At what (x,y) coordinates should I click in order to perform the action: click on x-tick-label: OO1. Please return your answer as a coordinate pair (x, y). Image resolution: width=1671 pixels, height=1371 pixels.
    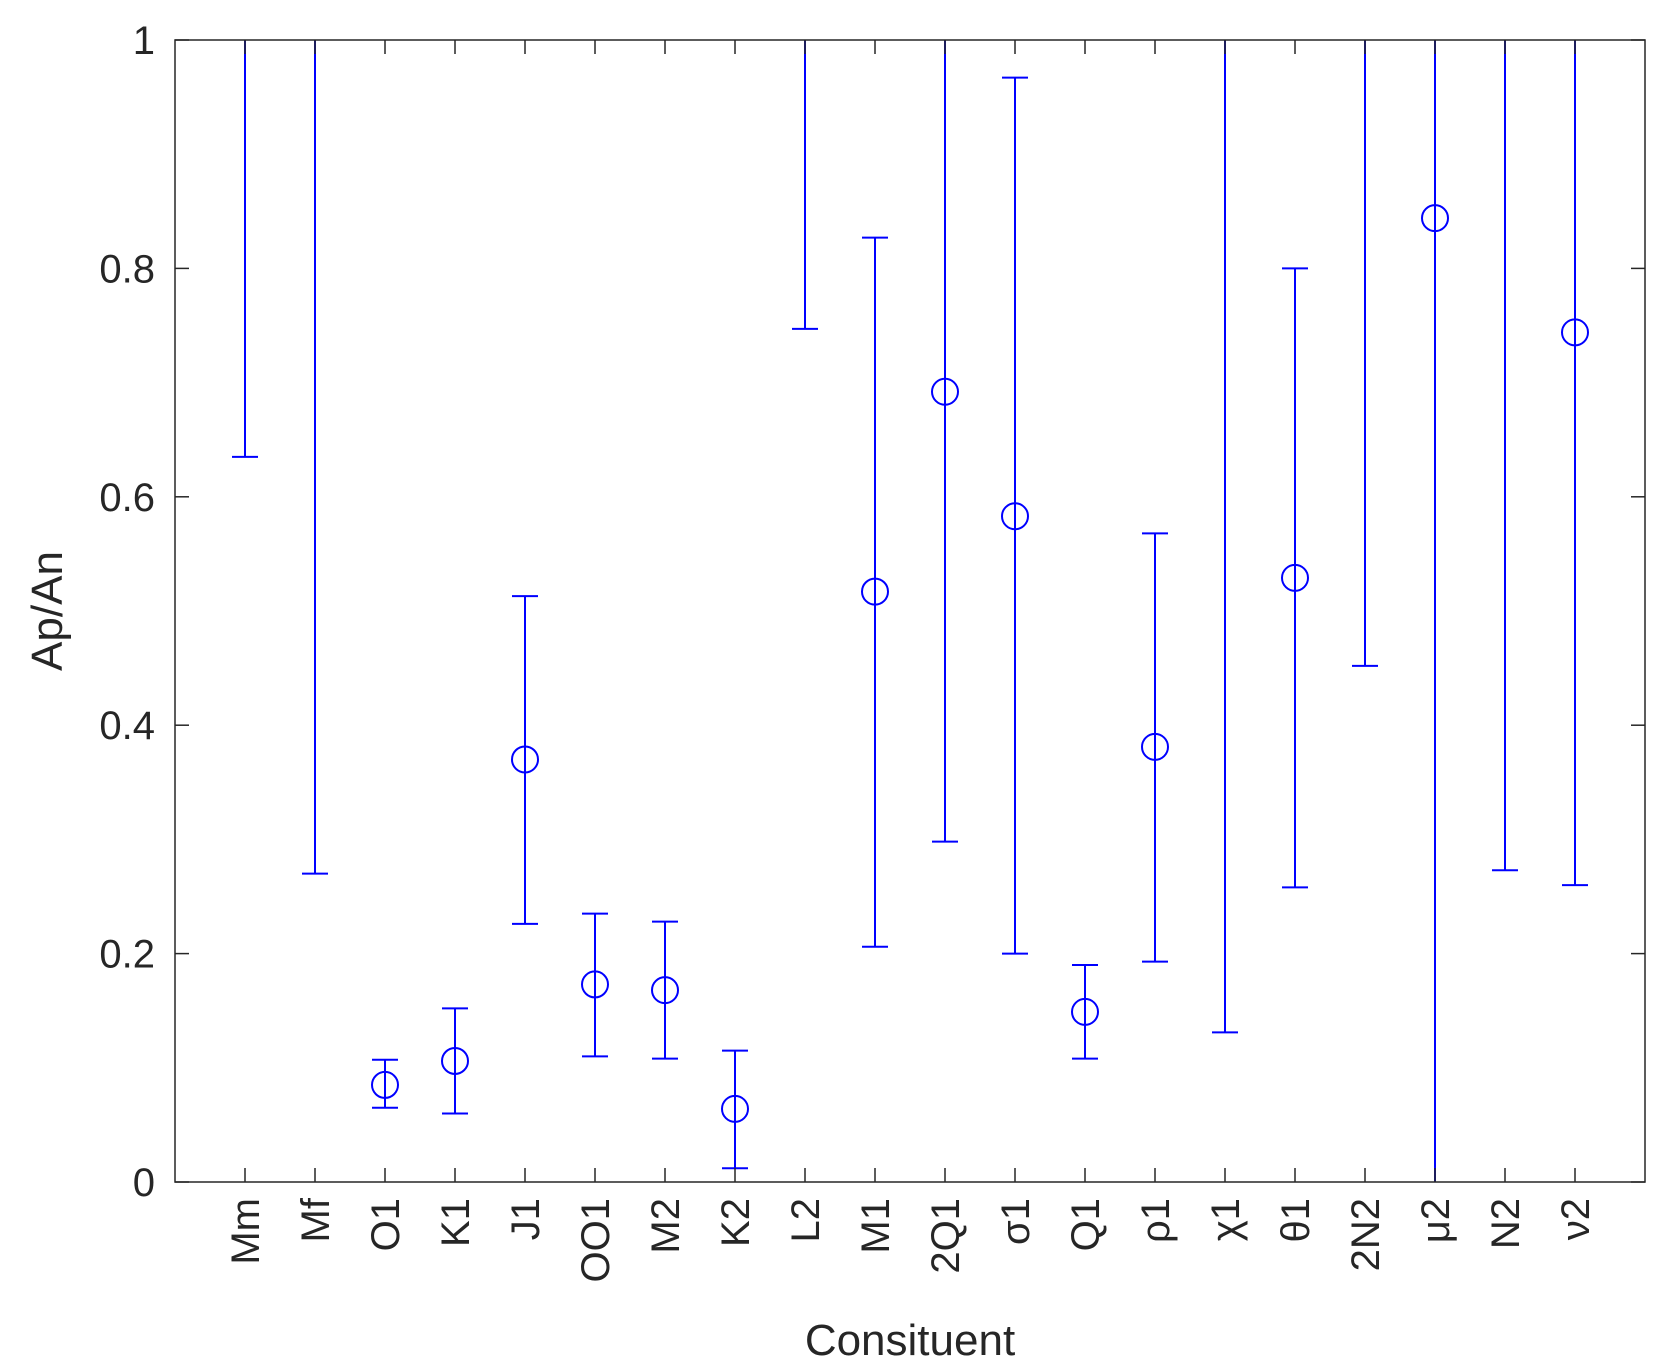
    Looking at the image, I should click on (596, 1240).